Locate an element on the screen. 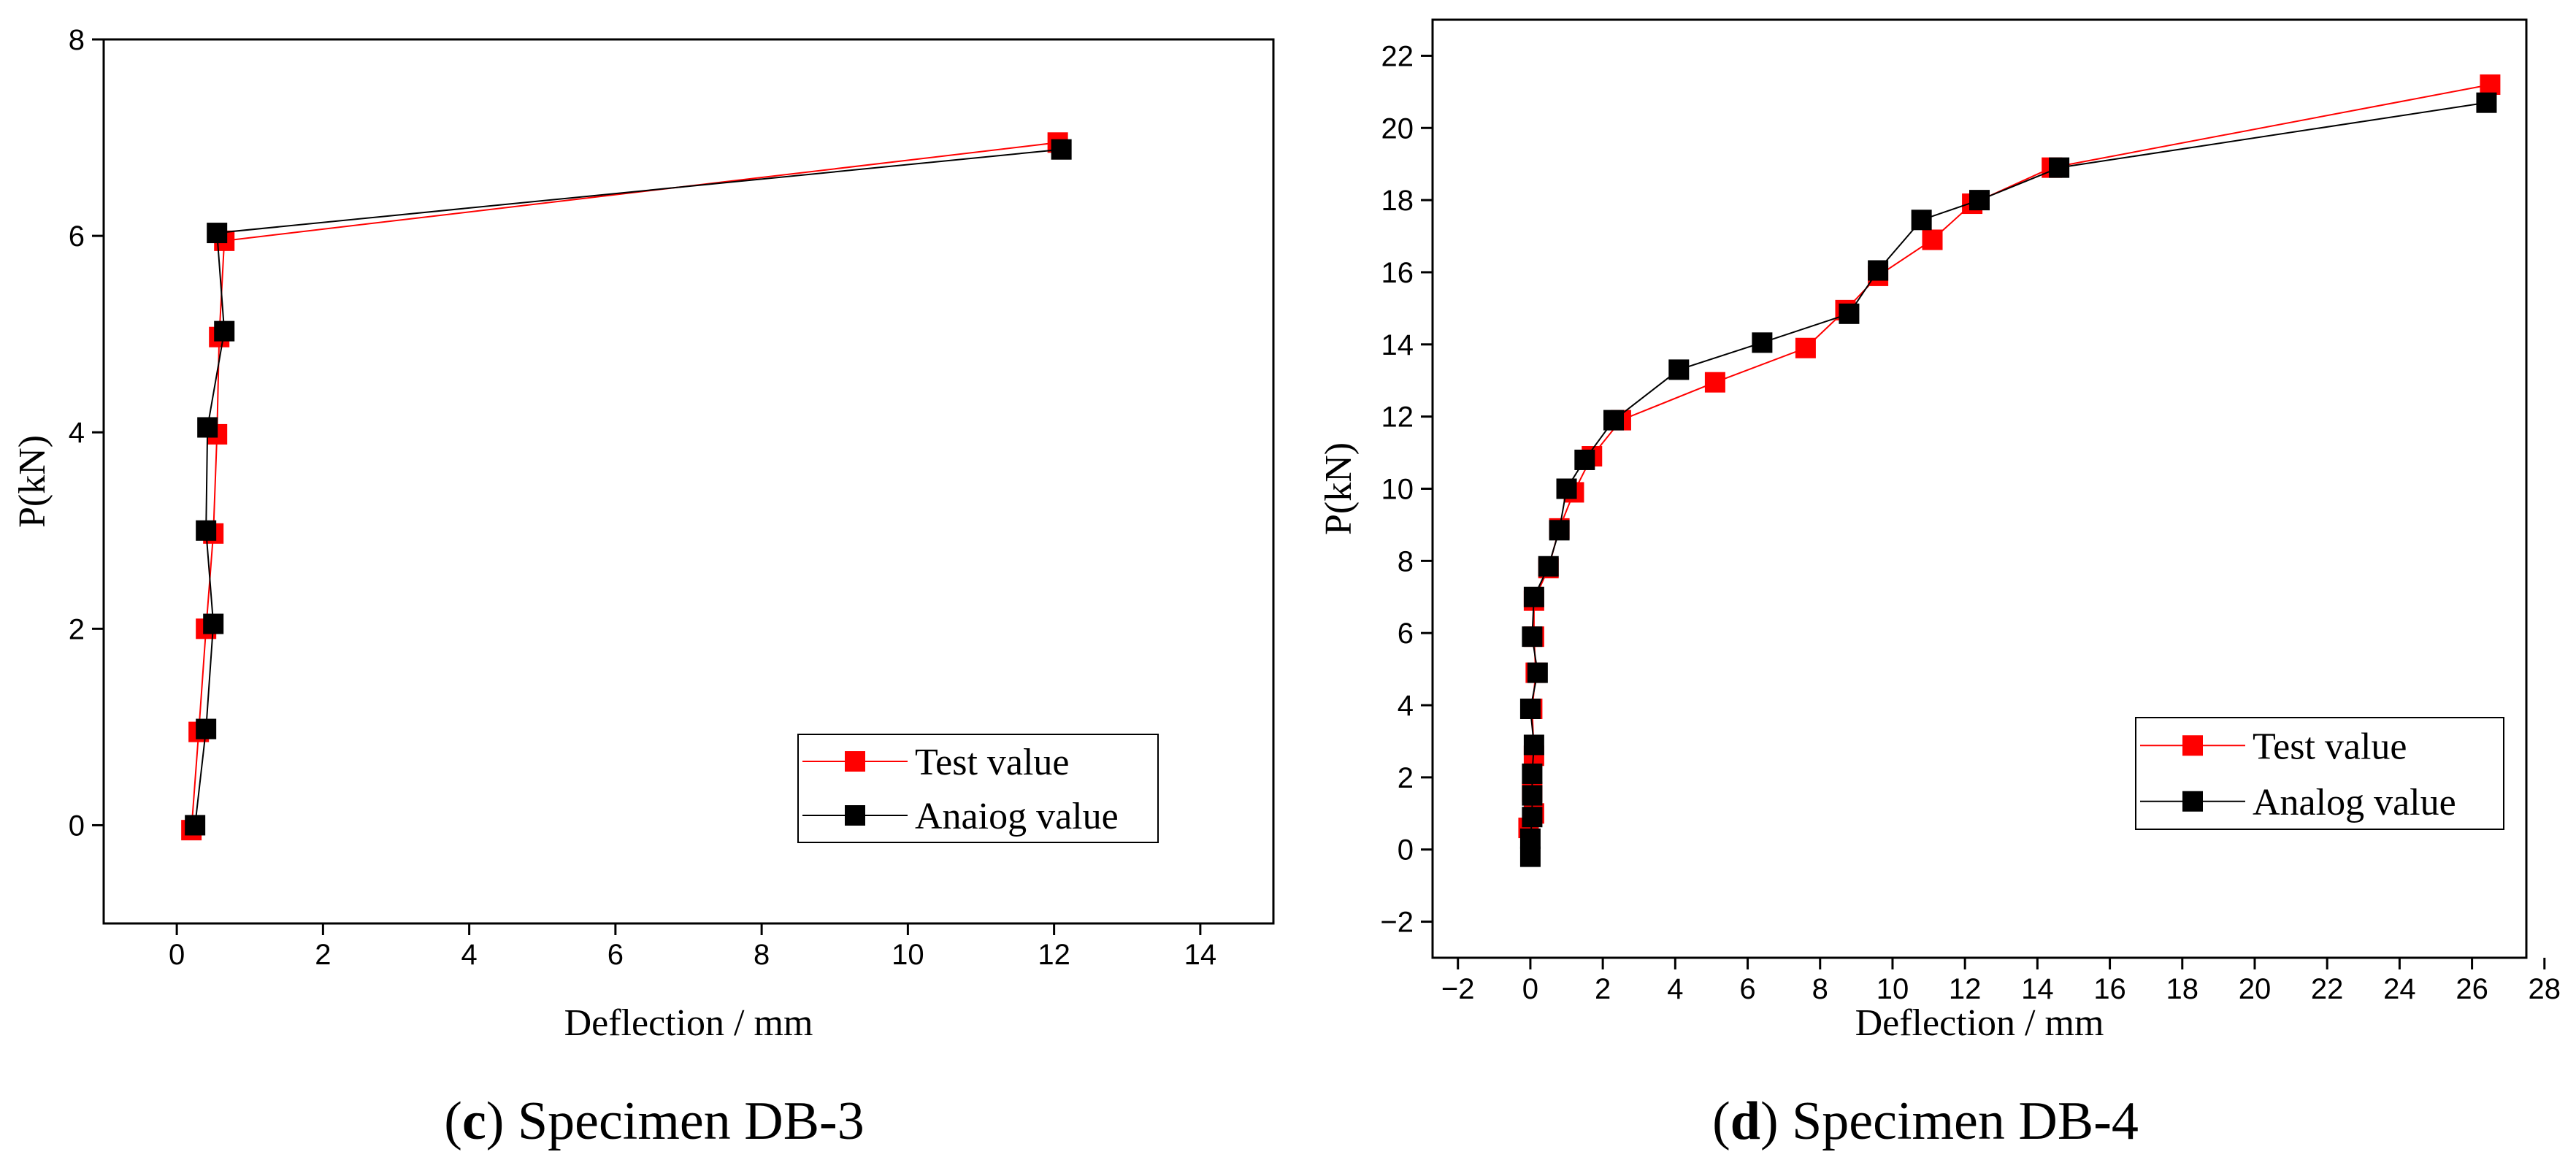 The image size is (2576, 1168). caption-part: d is located at coordinates (1745, 1121).